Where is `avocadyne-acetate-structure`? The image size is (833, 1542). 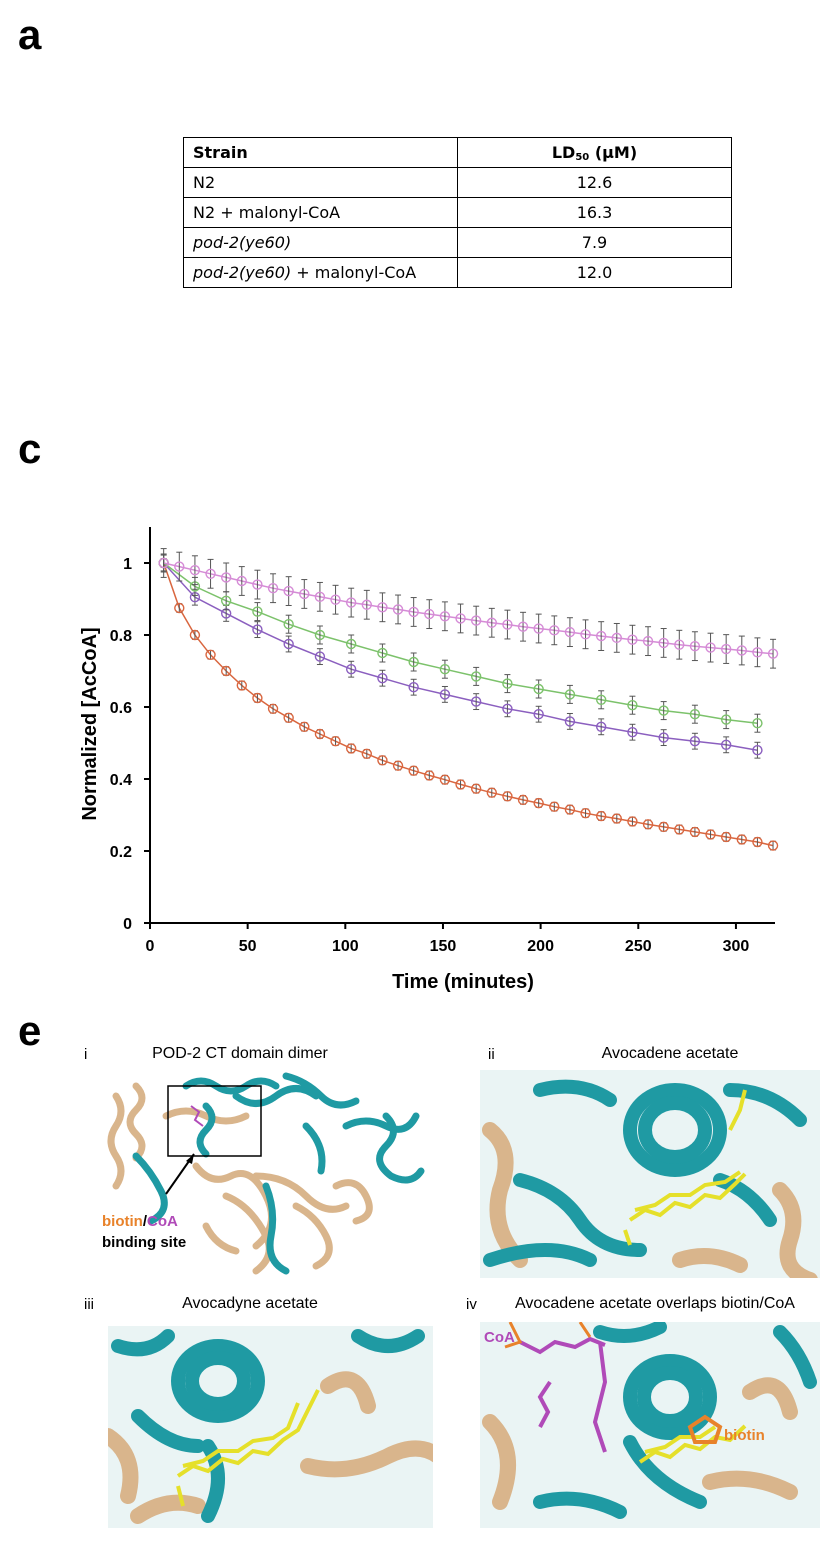
avocadyne-acetate-structure is located at coordinates (270, 1427).